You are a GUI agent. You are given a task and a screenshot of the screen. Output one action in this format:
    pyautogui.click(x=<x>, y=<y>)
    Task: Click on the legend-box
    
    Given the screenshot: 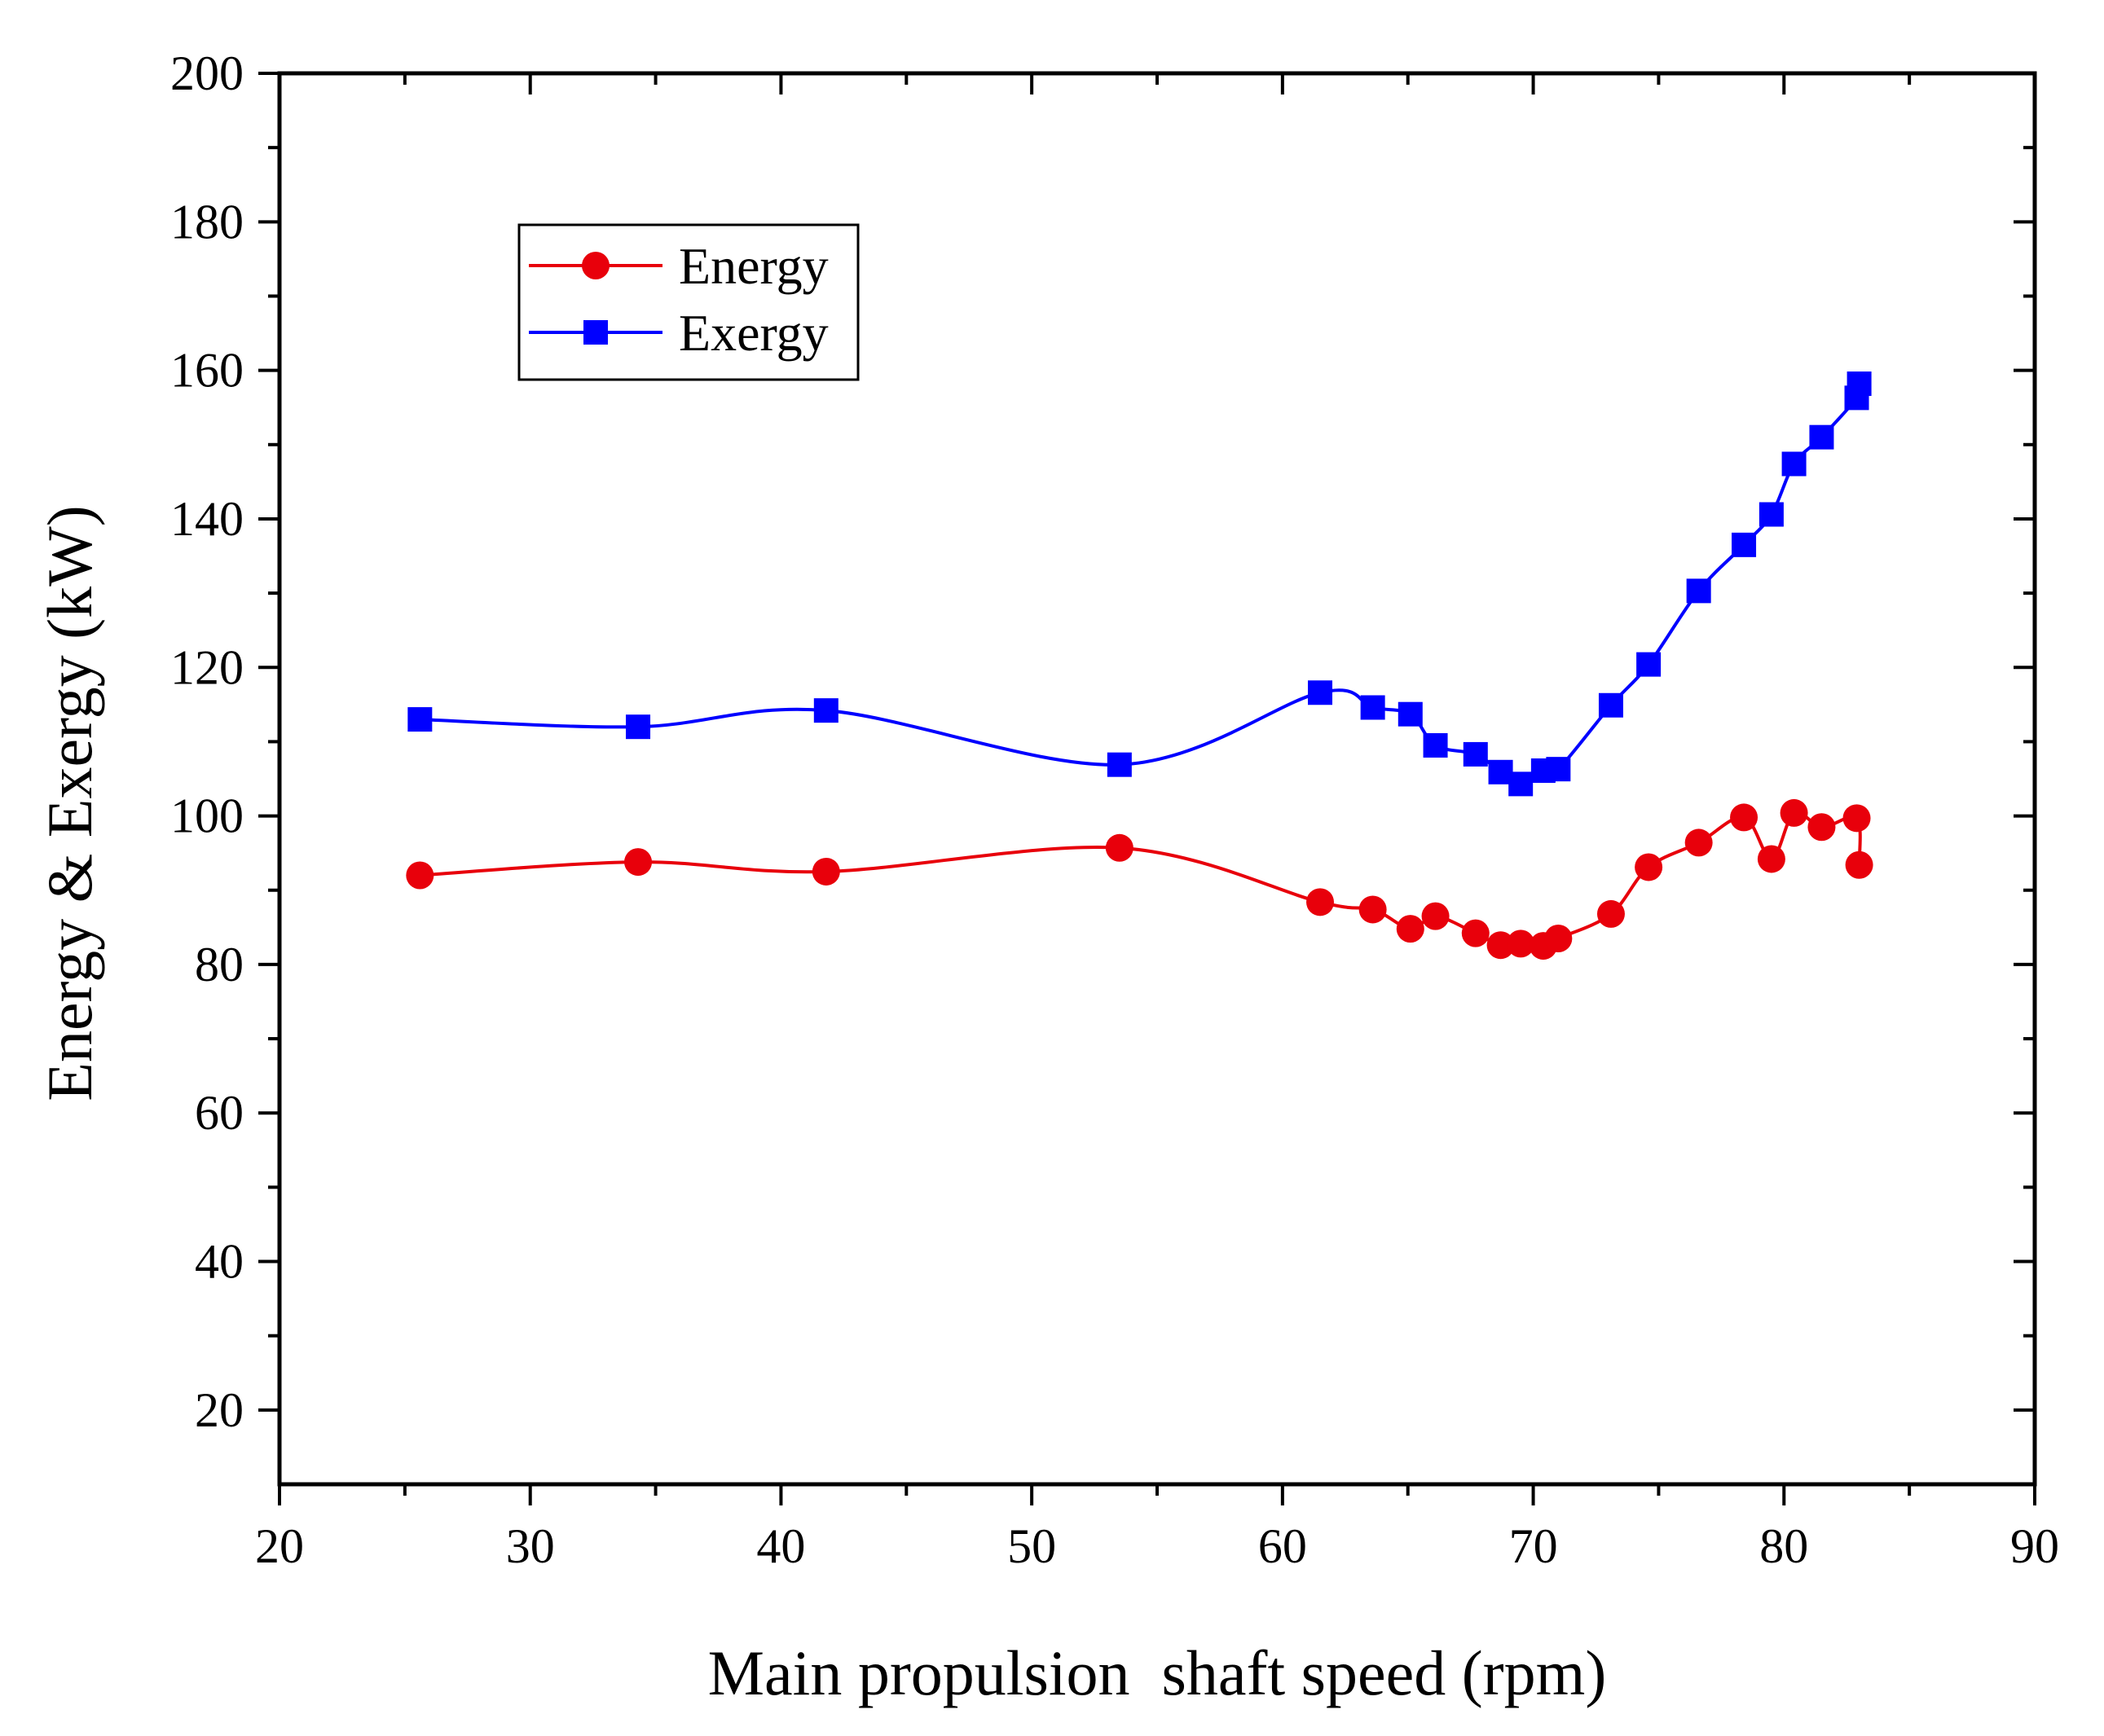 What is the action you would take?
    pyautogui.click(x=688, y=302)
    